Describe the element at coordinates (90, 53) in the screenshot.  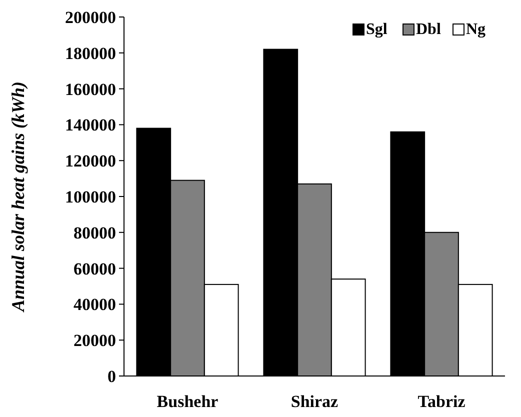
I see `y-tick-label: 180000` at that location.